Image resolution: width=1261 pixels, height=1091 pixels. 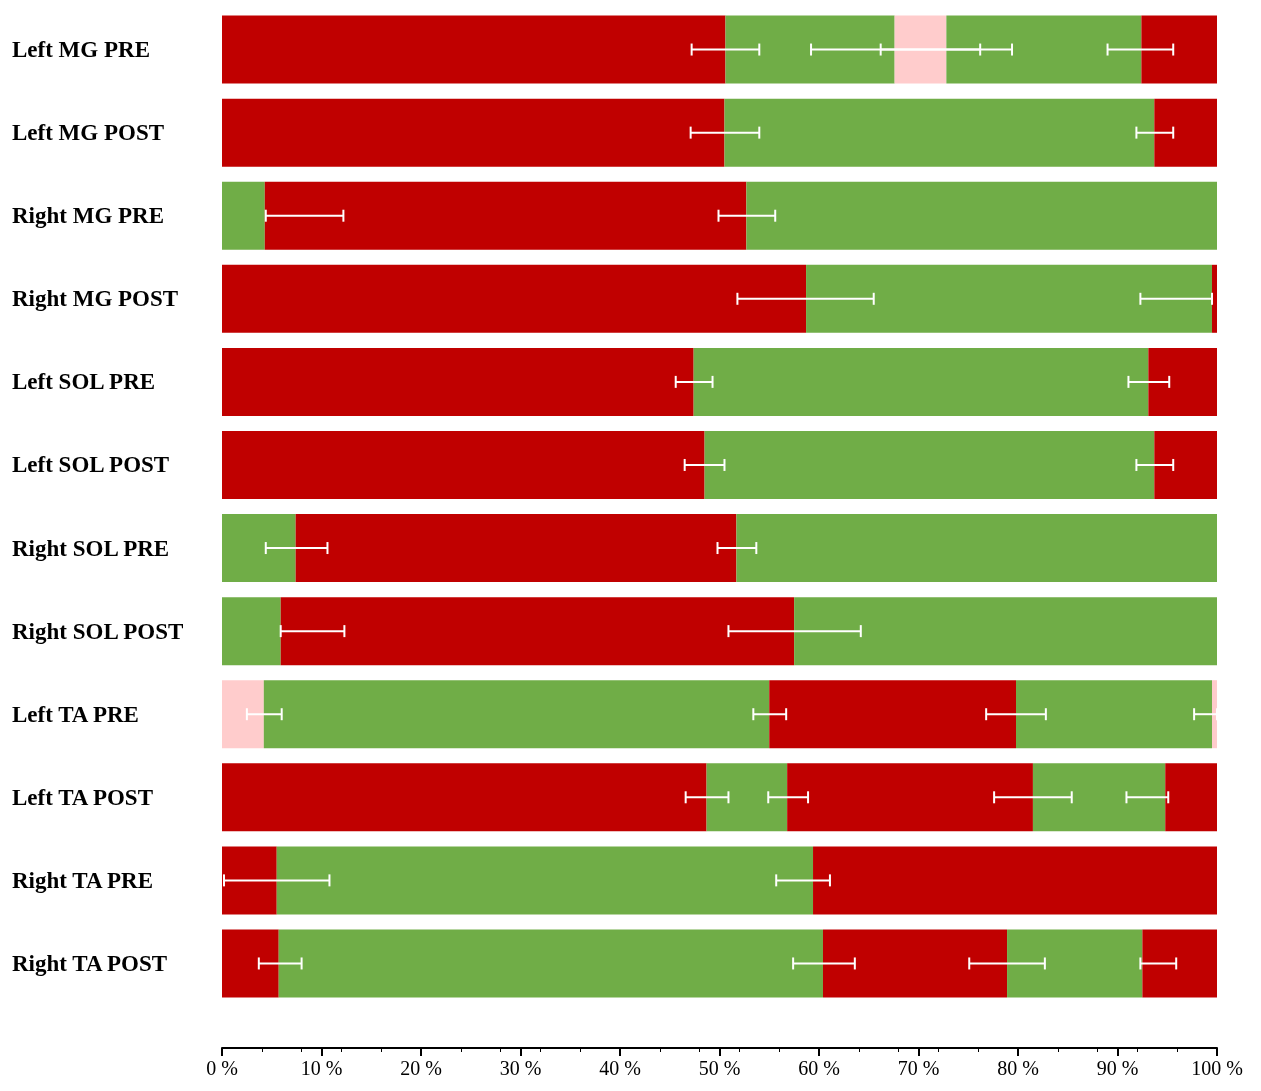 I want to click on y-tick-label: Right SOL PRE, so click(x=91, y=548).